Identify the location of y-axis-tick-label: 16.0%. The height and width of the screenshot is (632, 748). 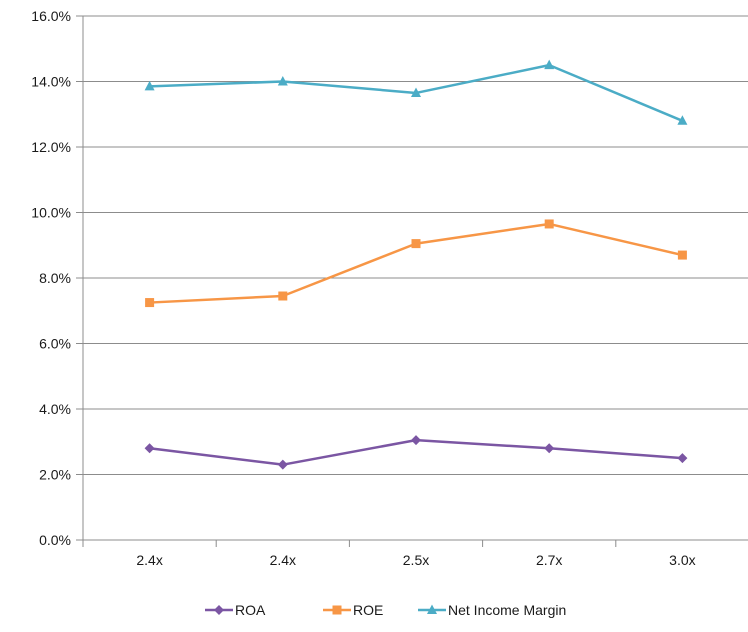
(51, 16).